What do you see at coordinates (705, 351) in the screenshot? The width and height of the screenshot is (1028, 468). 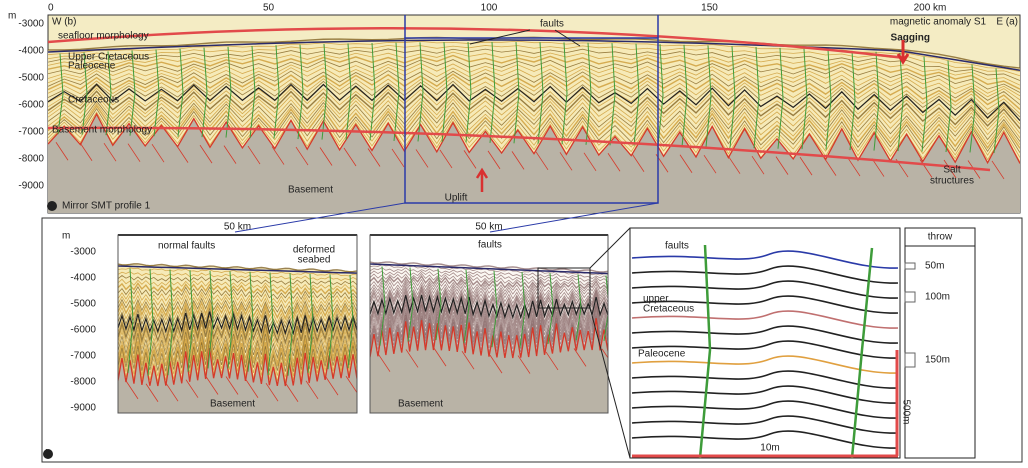 I see `detail-fault` at bounding box center [705, 351].